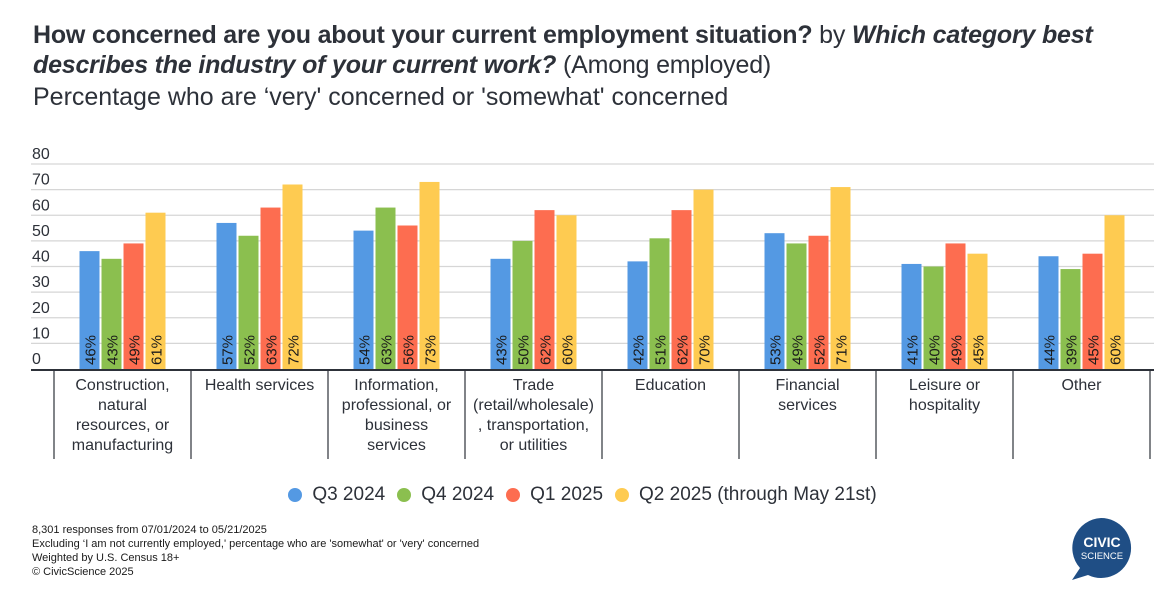 The height and width of the screenshot is (611, 1165). Describe the element at coordinates (91, 350) in the screenshot. I see `bar-value-label: 46%` at that location.